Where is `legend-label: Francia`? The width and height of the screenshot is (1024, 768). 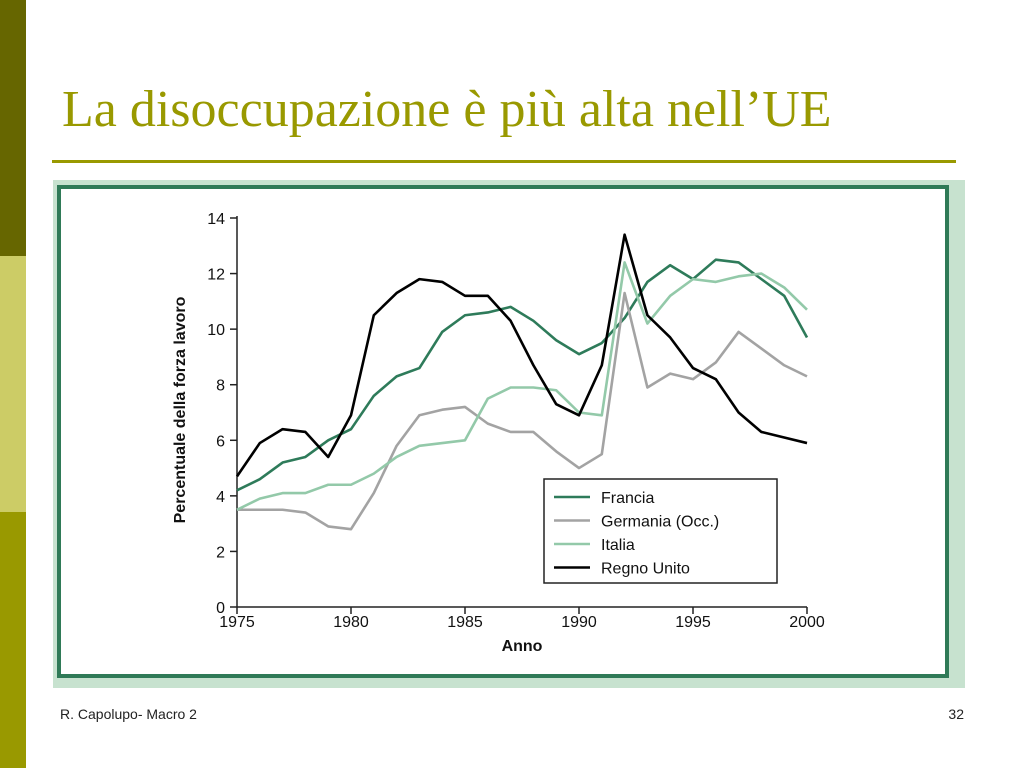 legend-label: Francia is located at coordinates (627, 498).